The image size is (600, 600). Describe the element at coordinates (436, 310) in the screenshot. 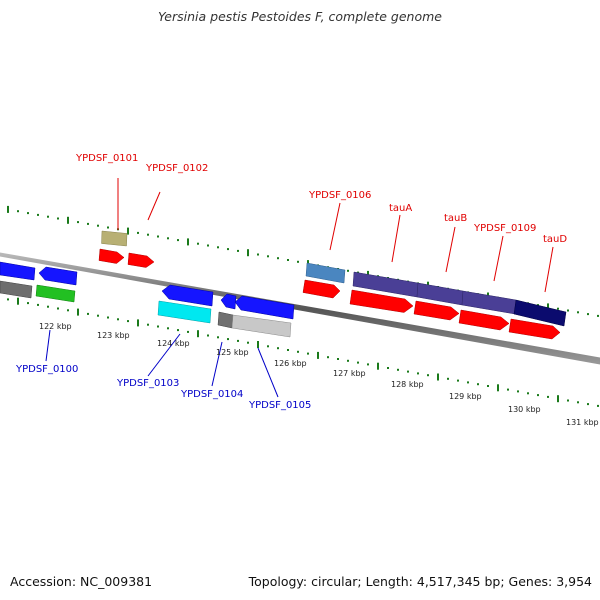

I see `cds-taub` at that location.